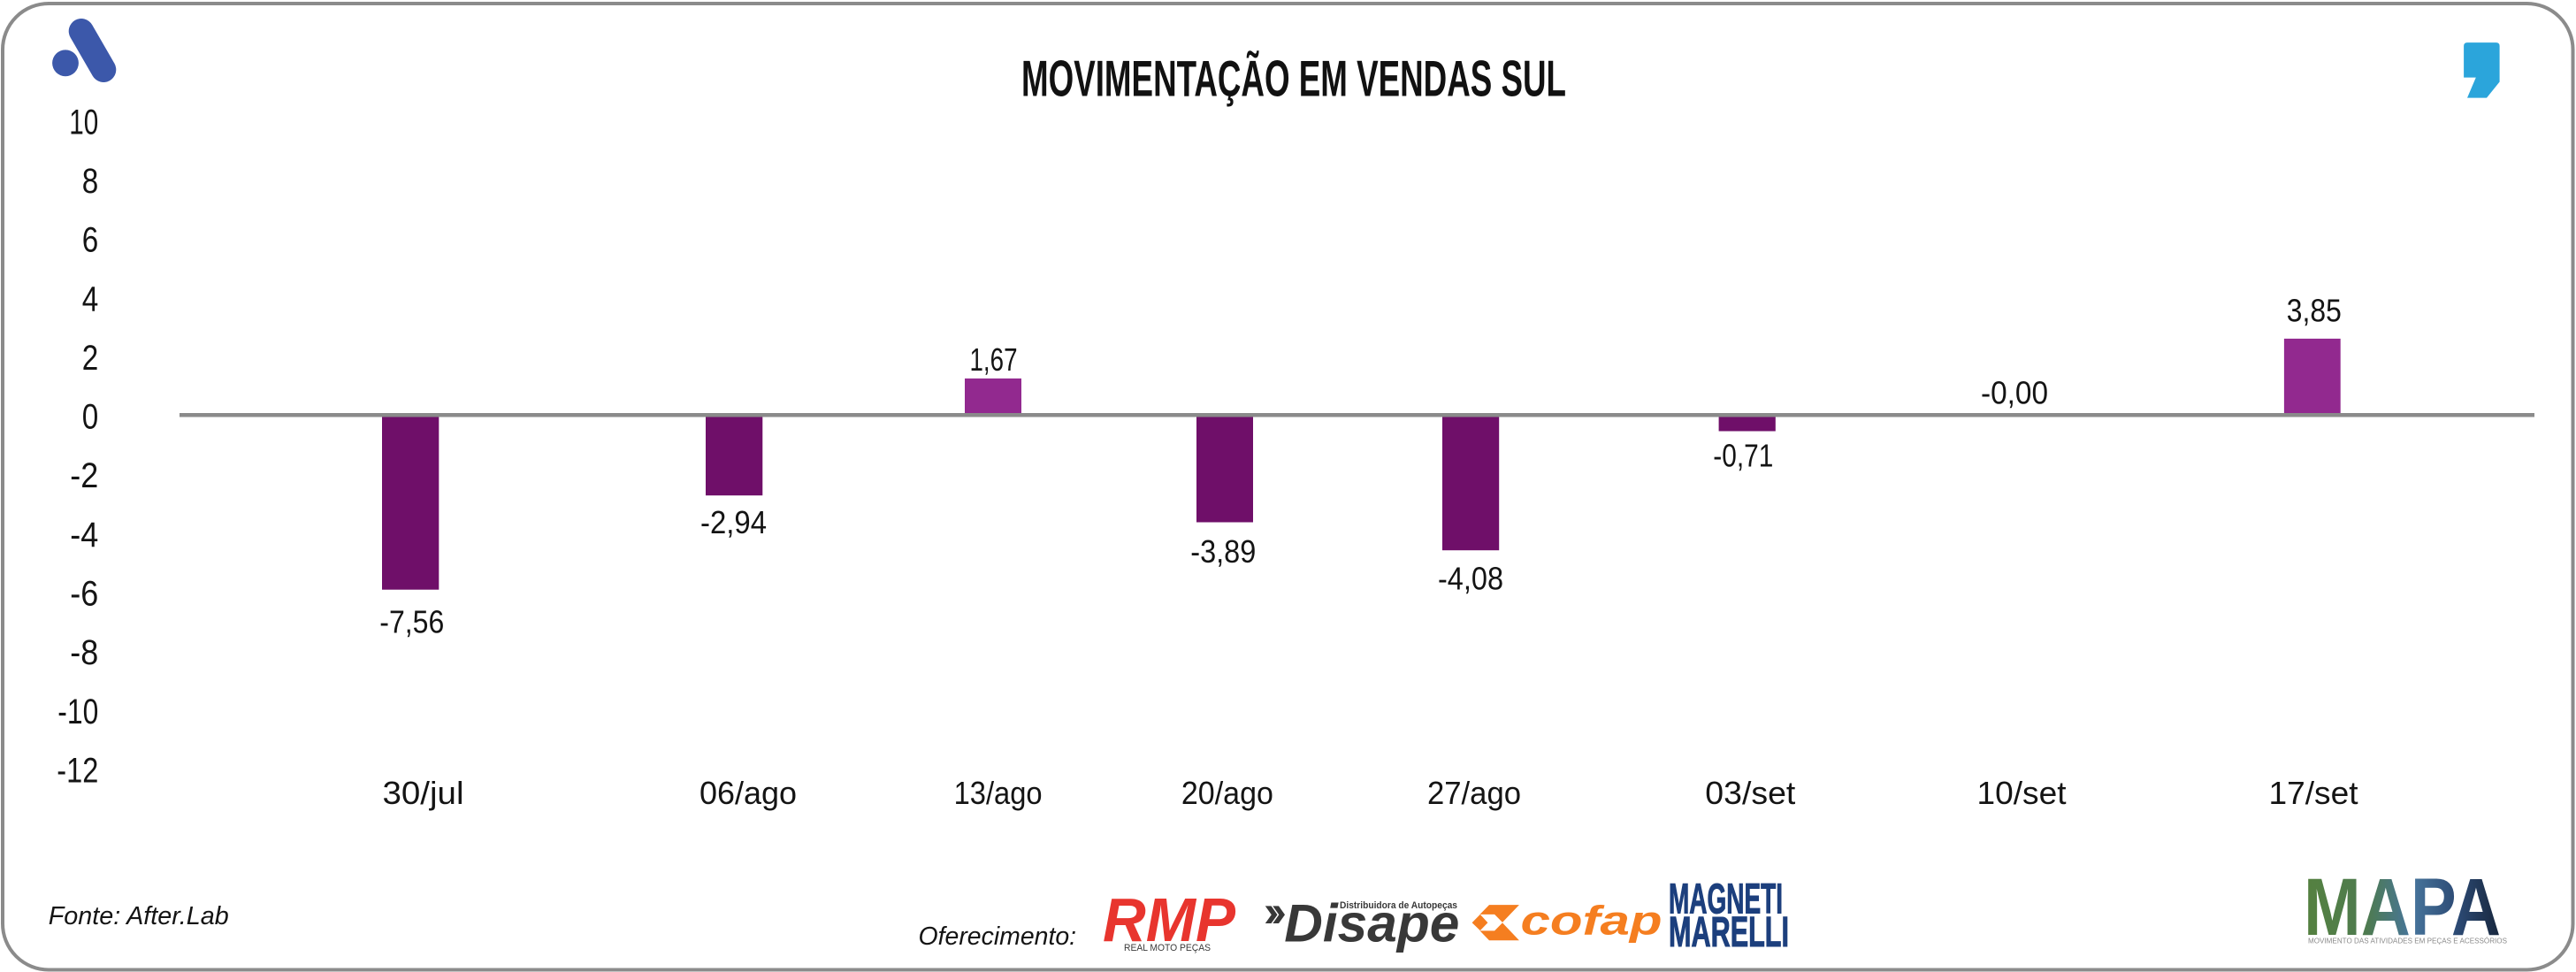  Describe the element at coordinates (1470, 579) in the screenshot. I see `svg-text: -4,08` at that location.